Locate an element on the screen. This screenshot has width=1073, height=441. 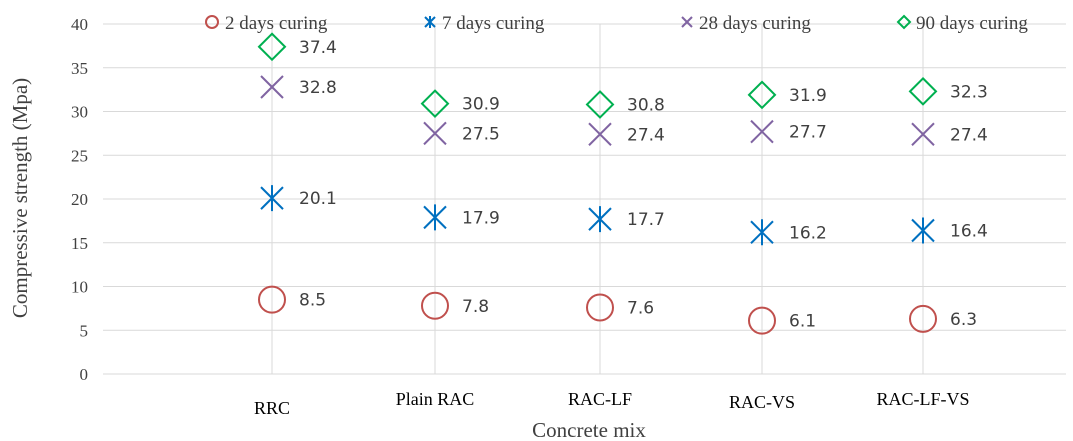
data-label: 30.8 is located at coordinates (646, 106).